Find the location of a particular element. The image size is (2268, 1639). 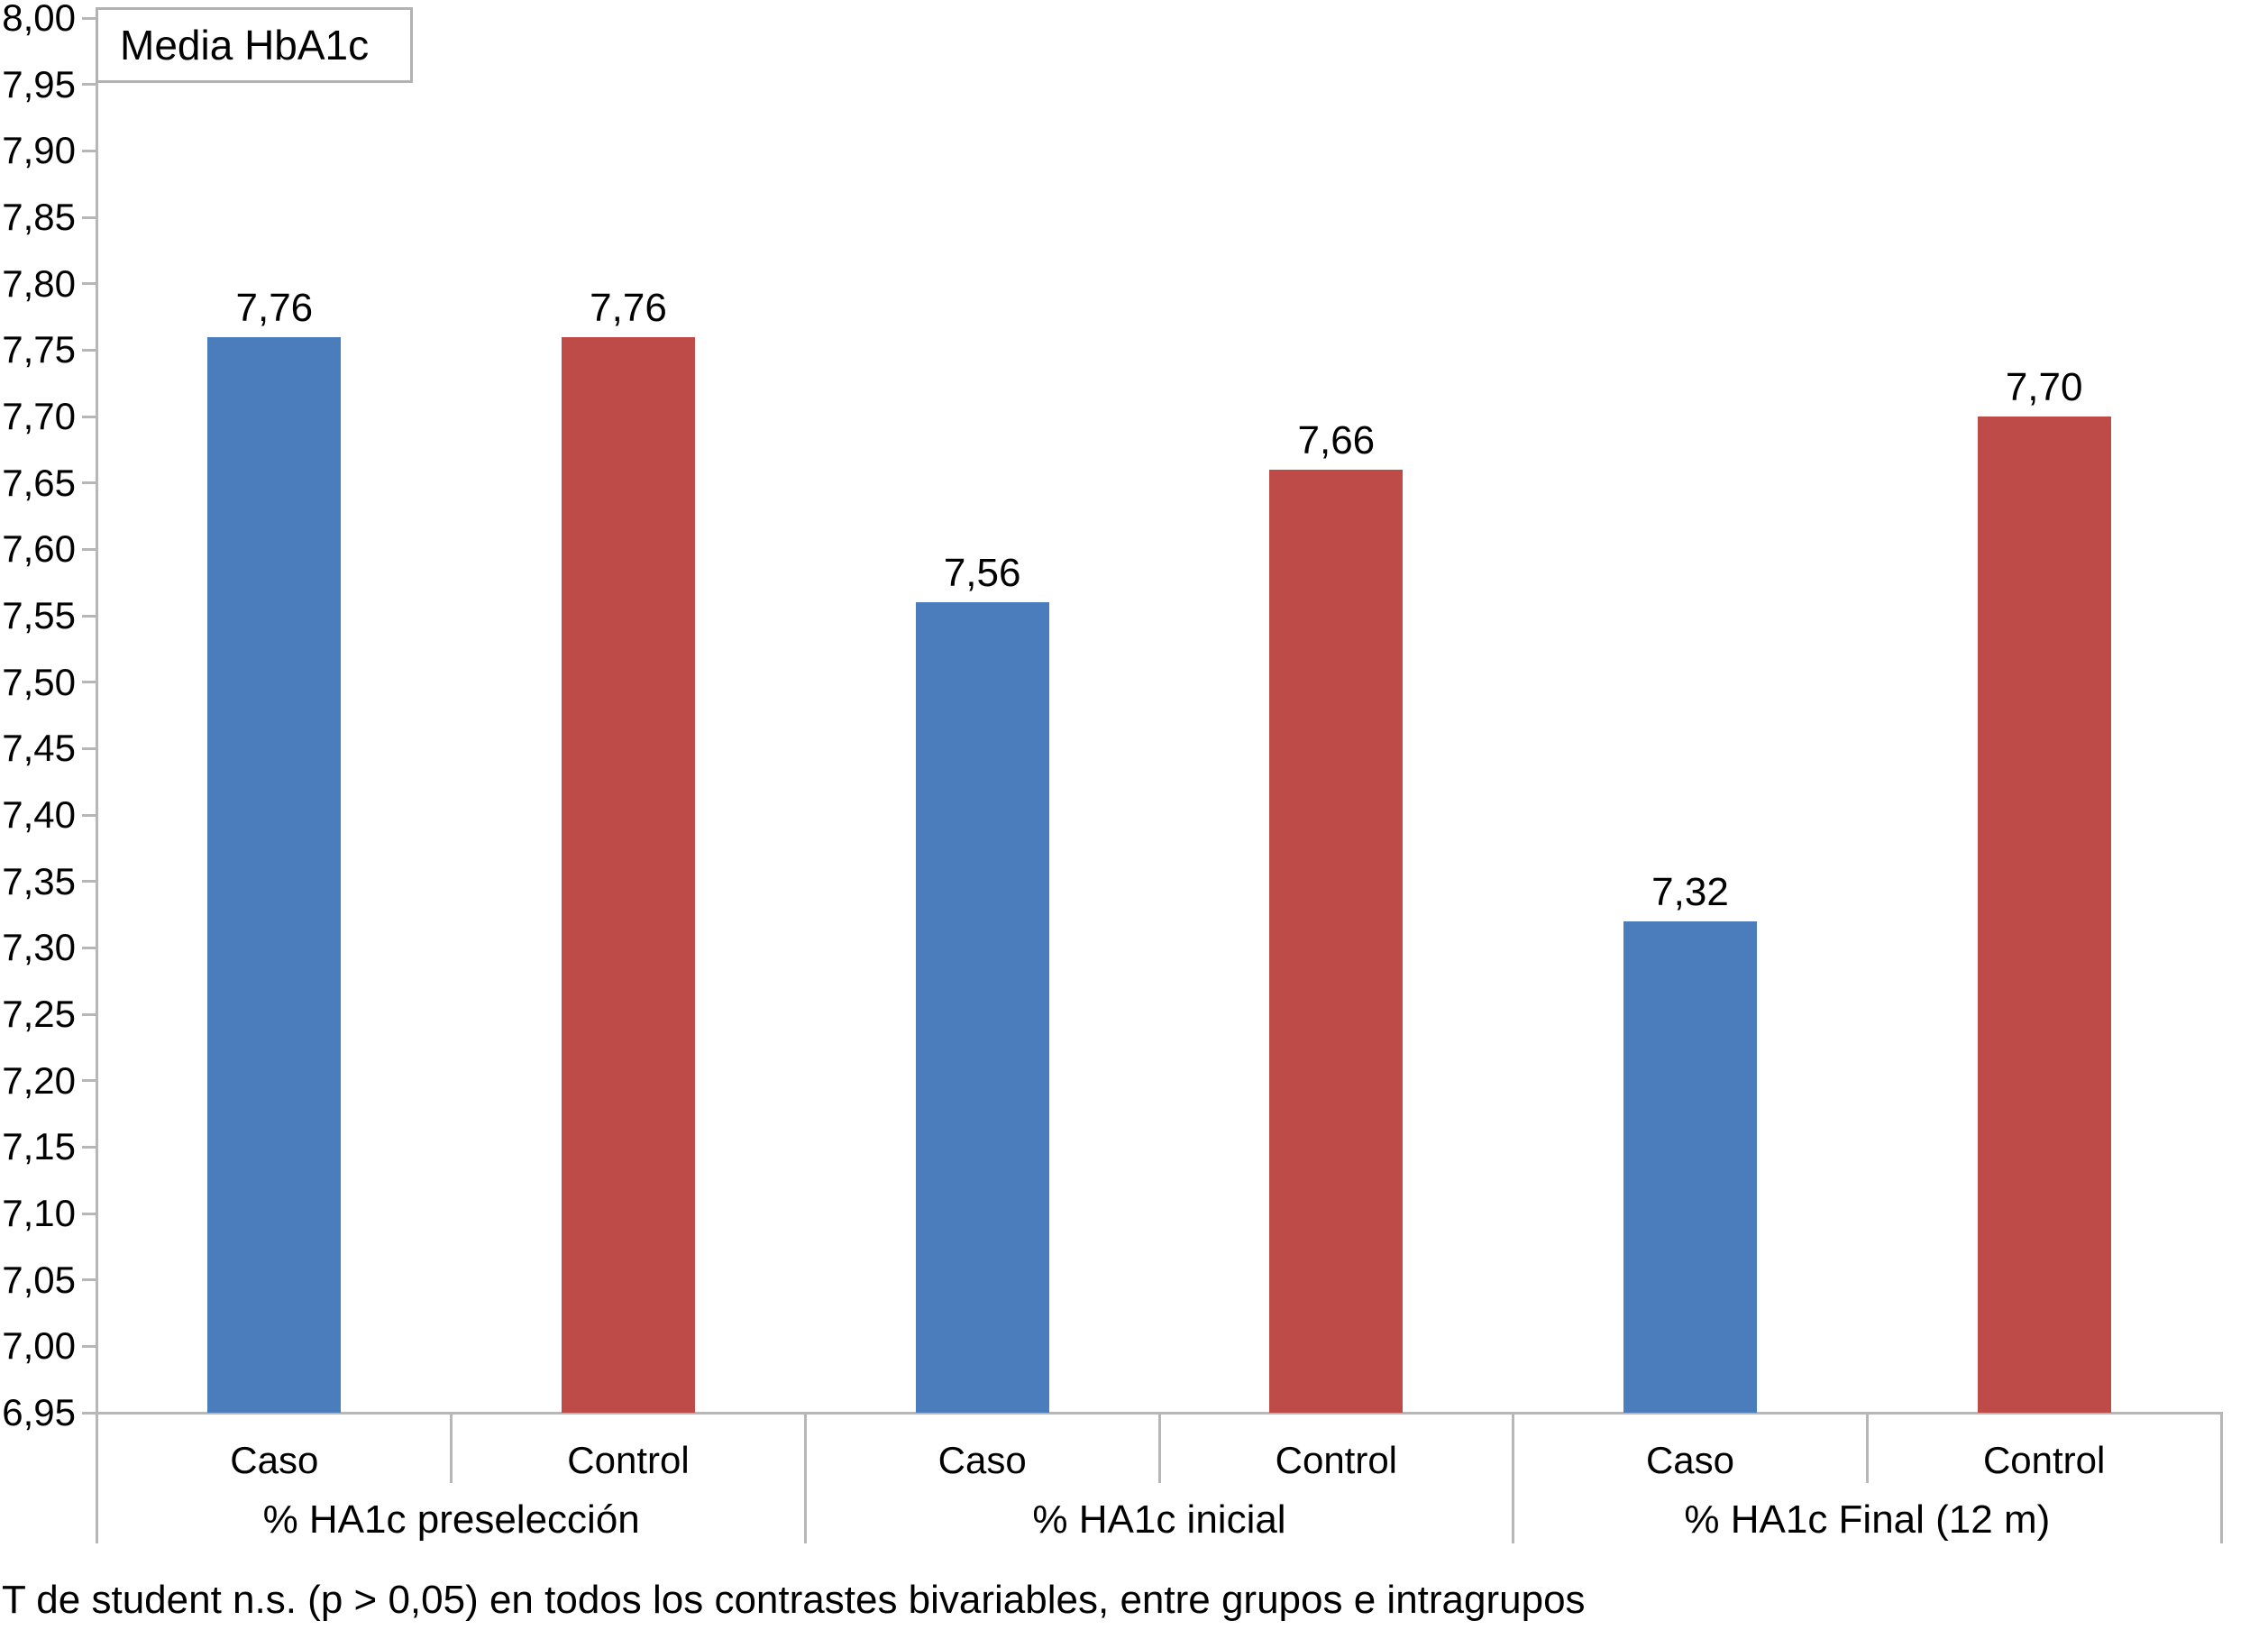

y-axis-tick-label: 7,75 is located at coordinates (39, 349).